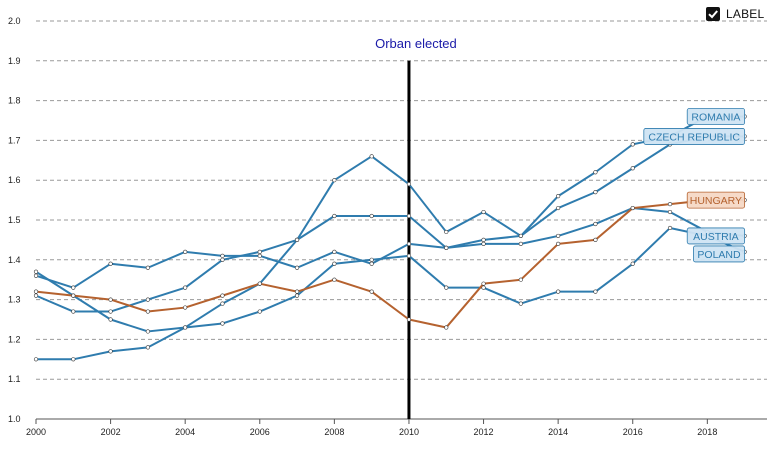 This screenshot has height=474, width=769. What do you see at coordinates (416, 43) in the screenshot?
I see `annotation-text: Orban elected` at bounding box center [416, 43].